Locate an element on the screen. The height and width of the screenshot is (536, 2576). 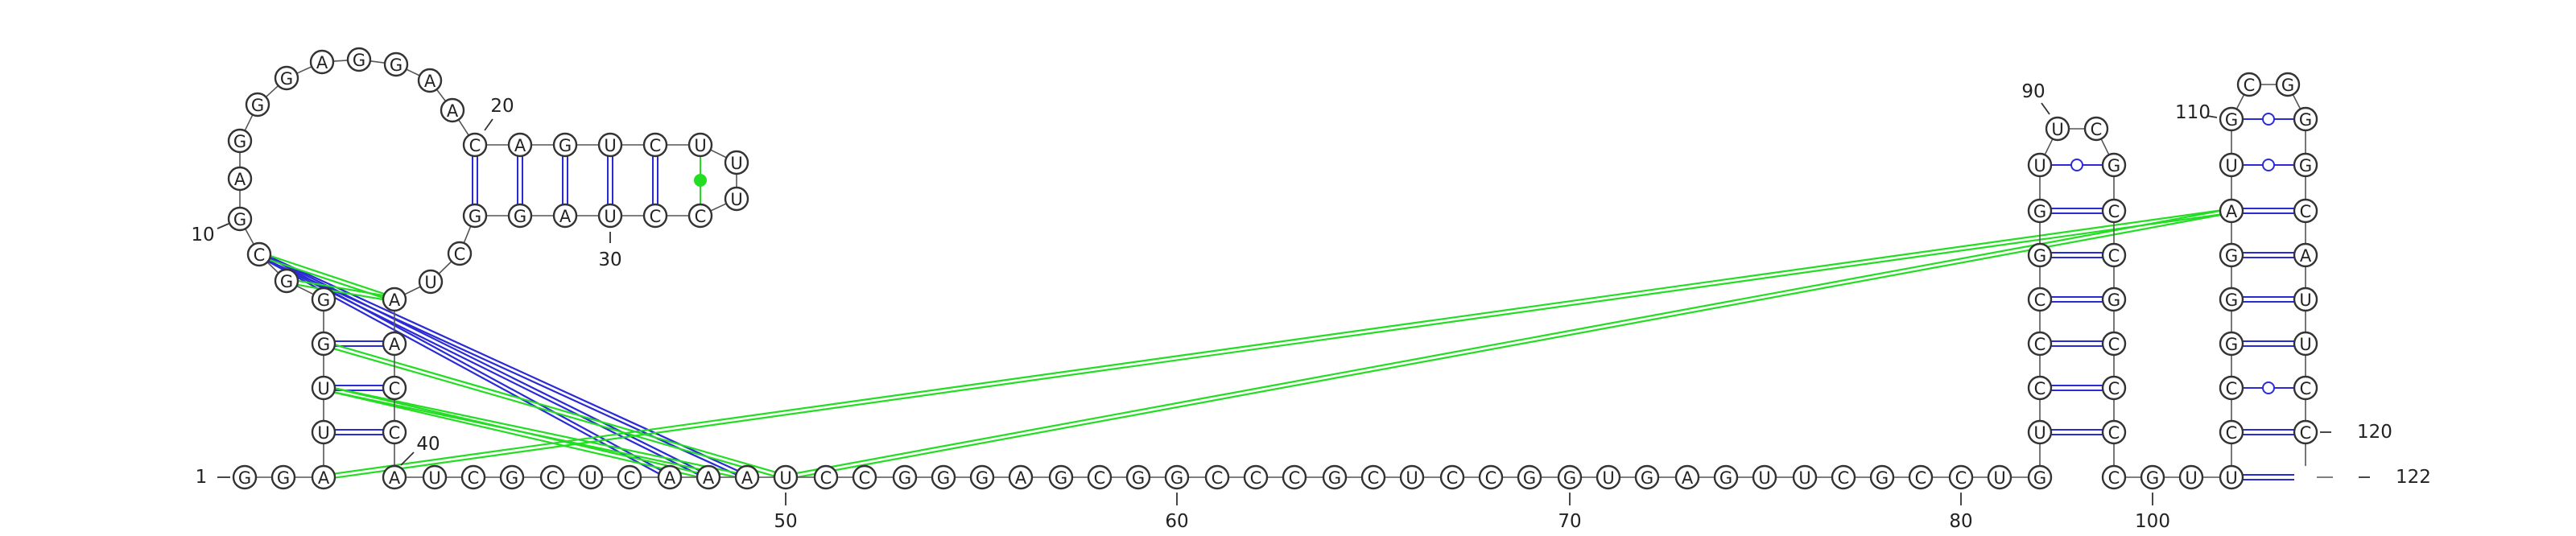
nucleotide-71: U is located at coordinates (1608, 477).